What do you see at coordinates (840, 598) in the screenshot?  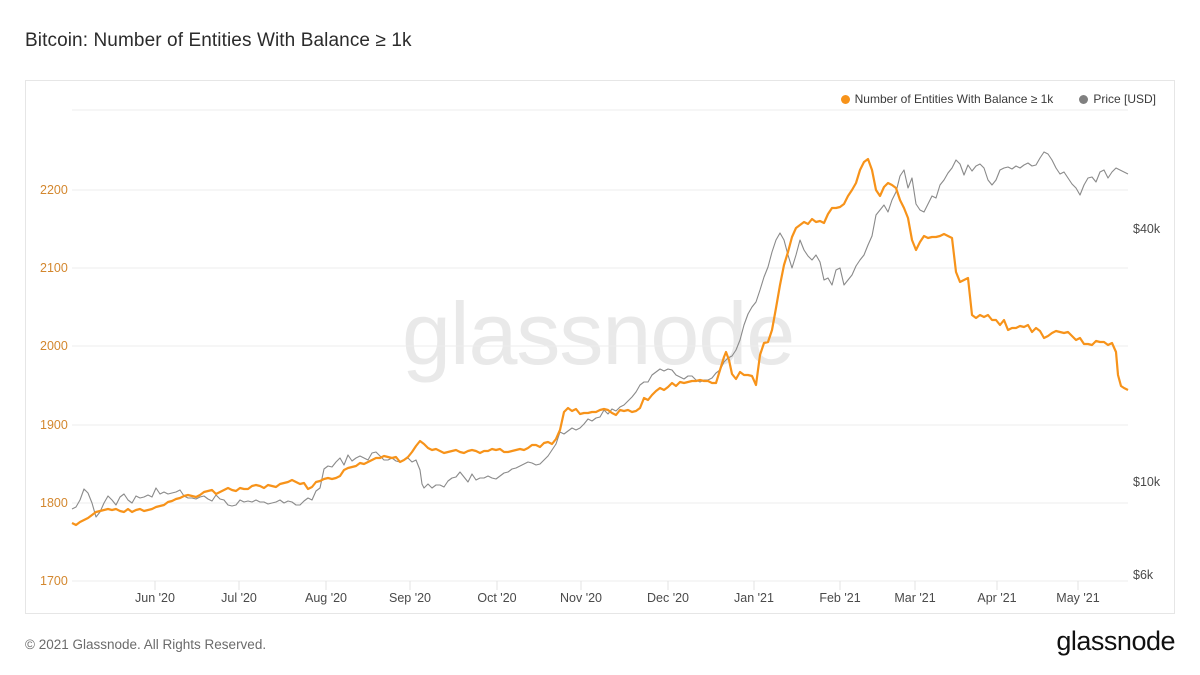 I see `x-axis-tick-label: Feb '21` at bounding box center [840, 598].